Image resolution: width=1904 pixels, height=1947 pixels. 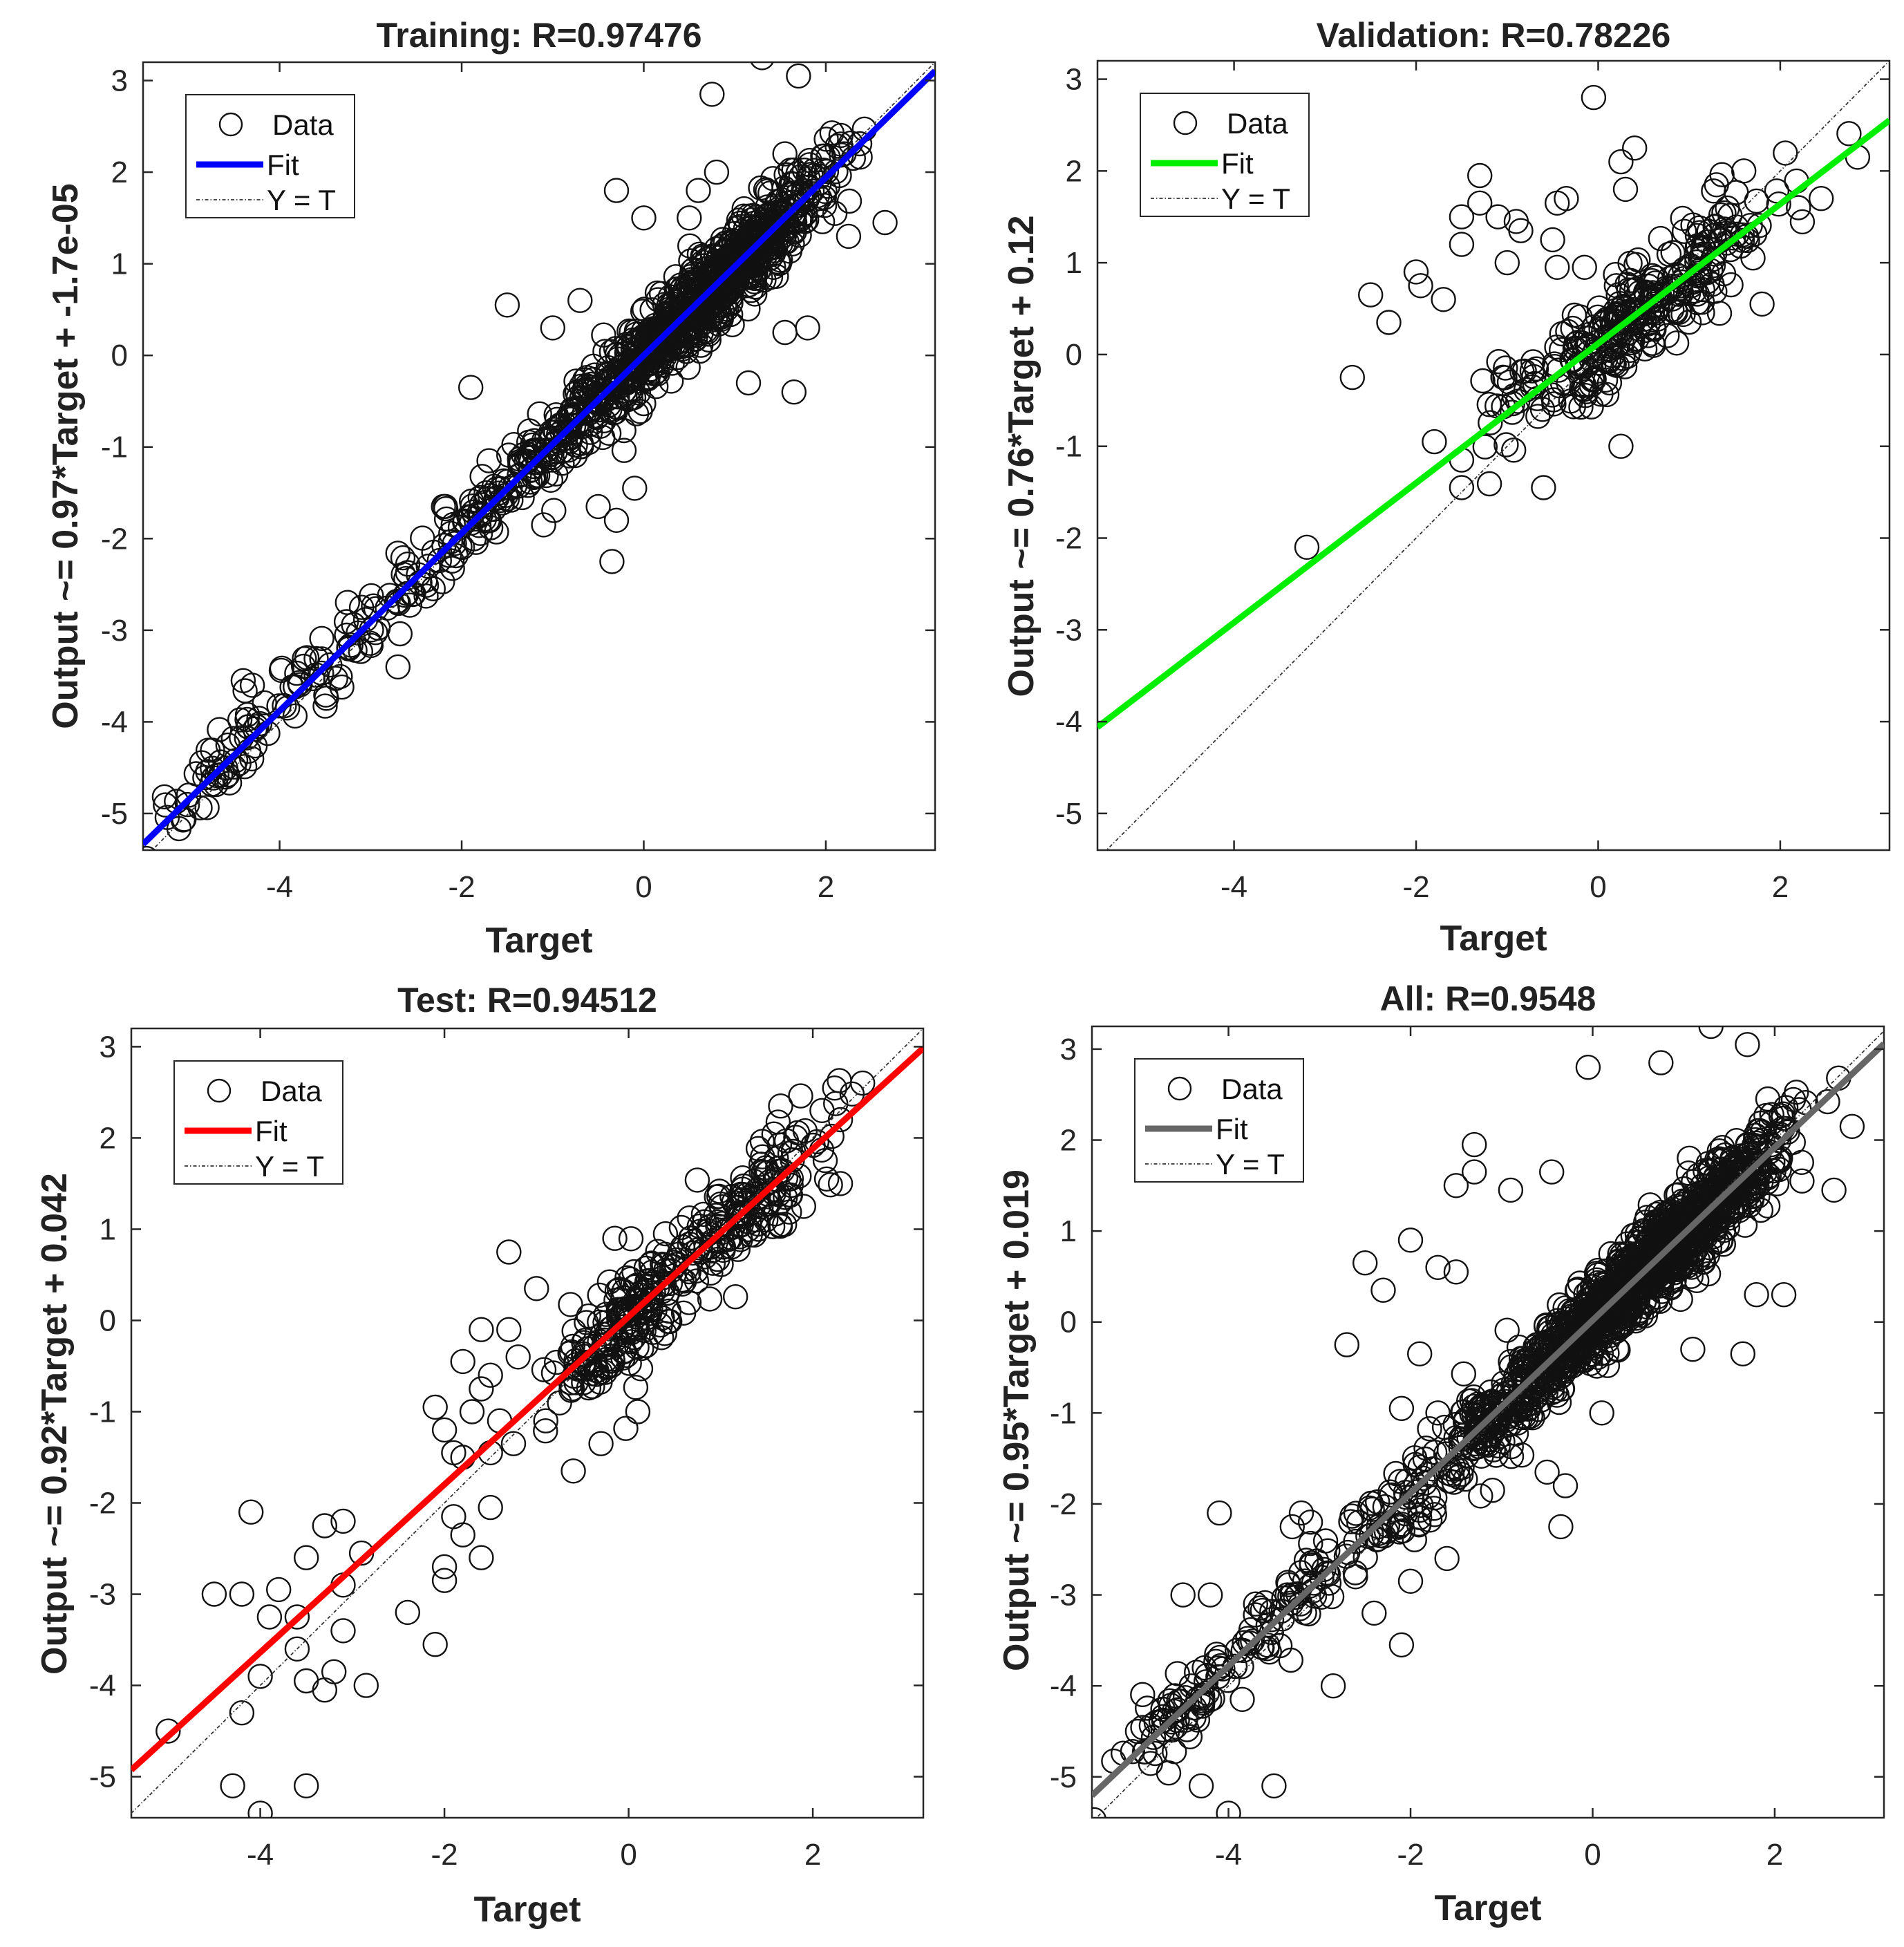 I want to click on training-legend-data-label: Data, so click(x=303, y=125).